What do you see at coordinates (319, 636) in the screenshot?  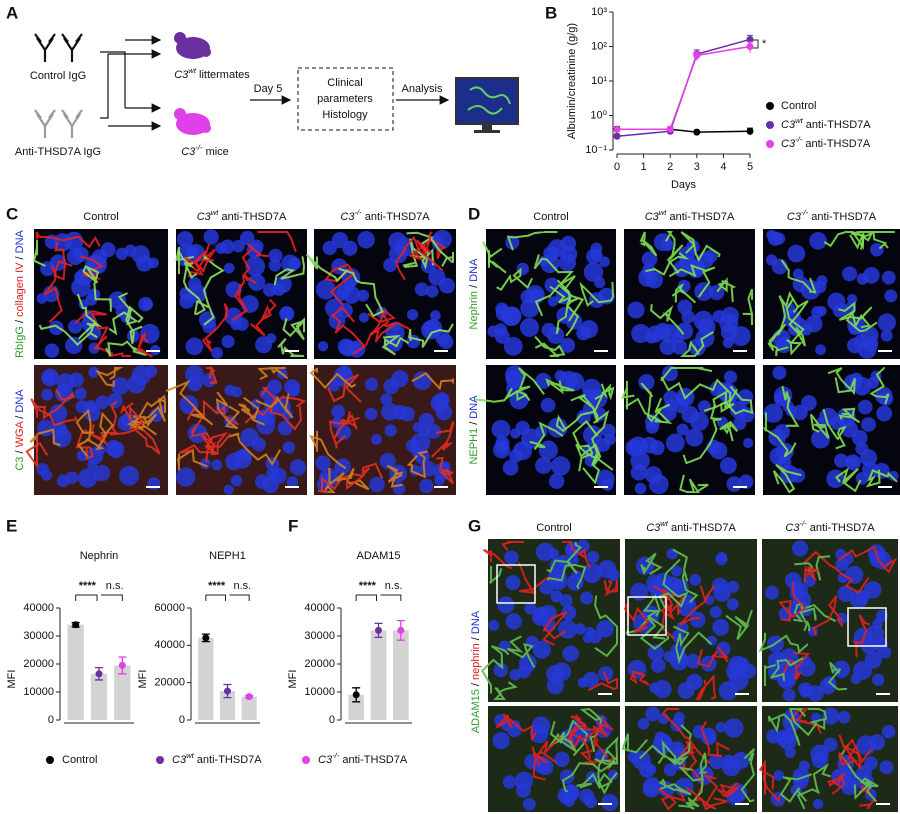 I see `y-tick-label: 30000` at bounding box center [319, 636].